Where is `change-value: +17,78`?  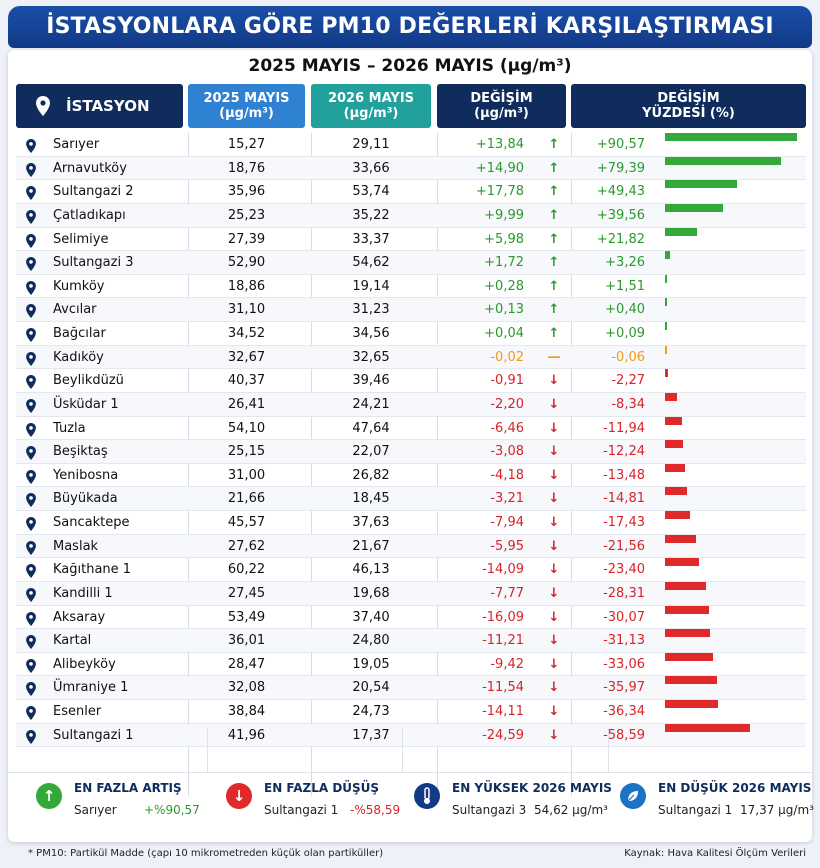 change-value: +17,78 is located at coordinates (499, 192).